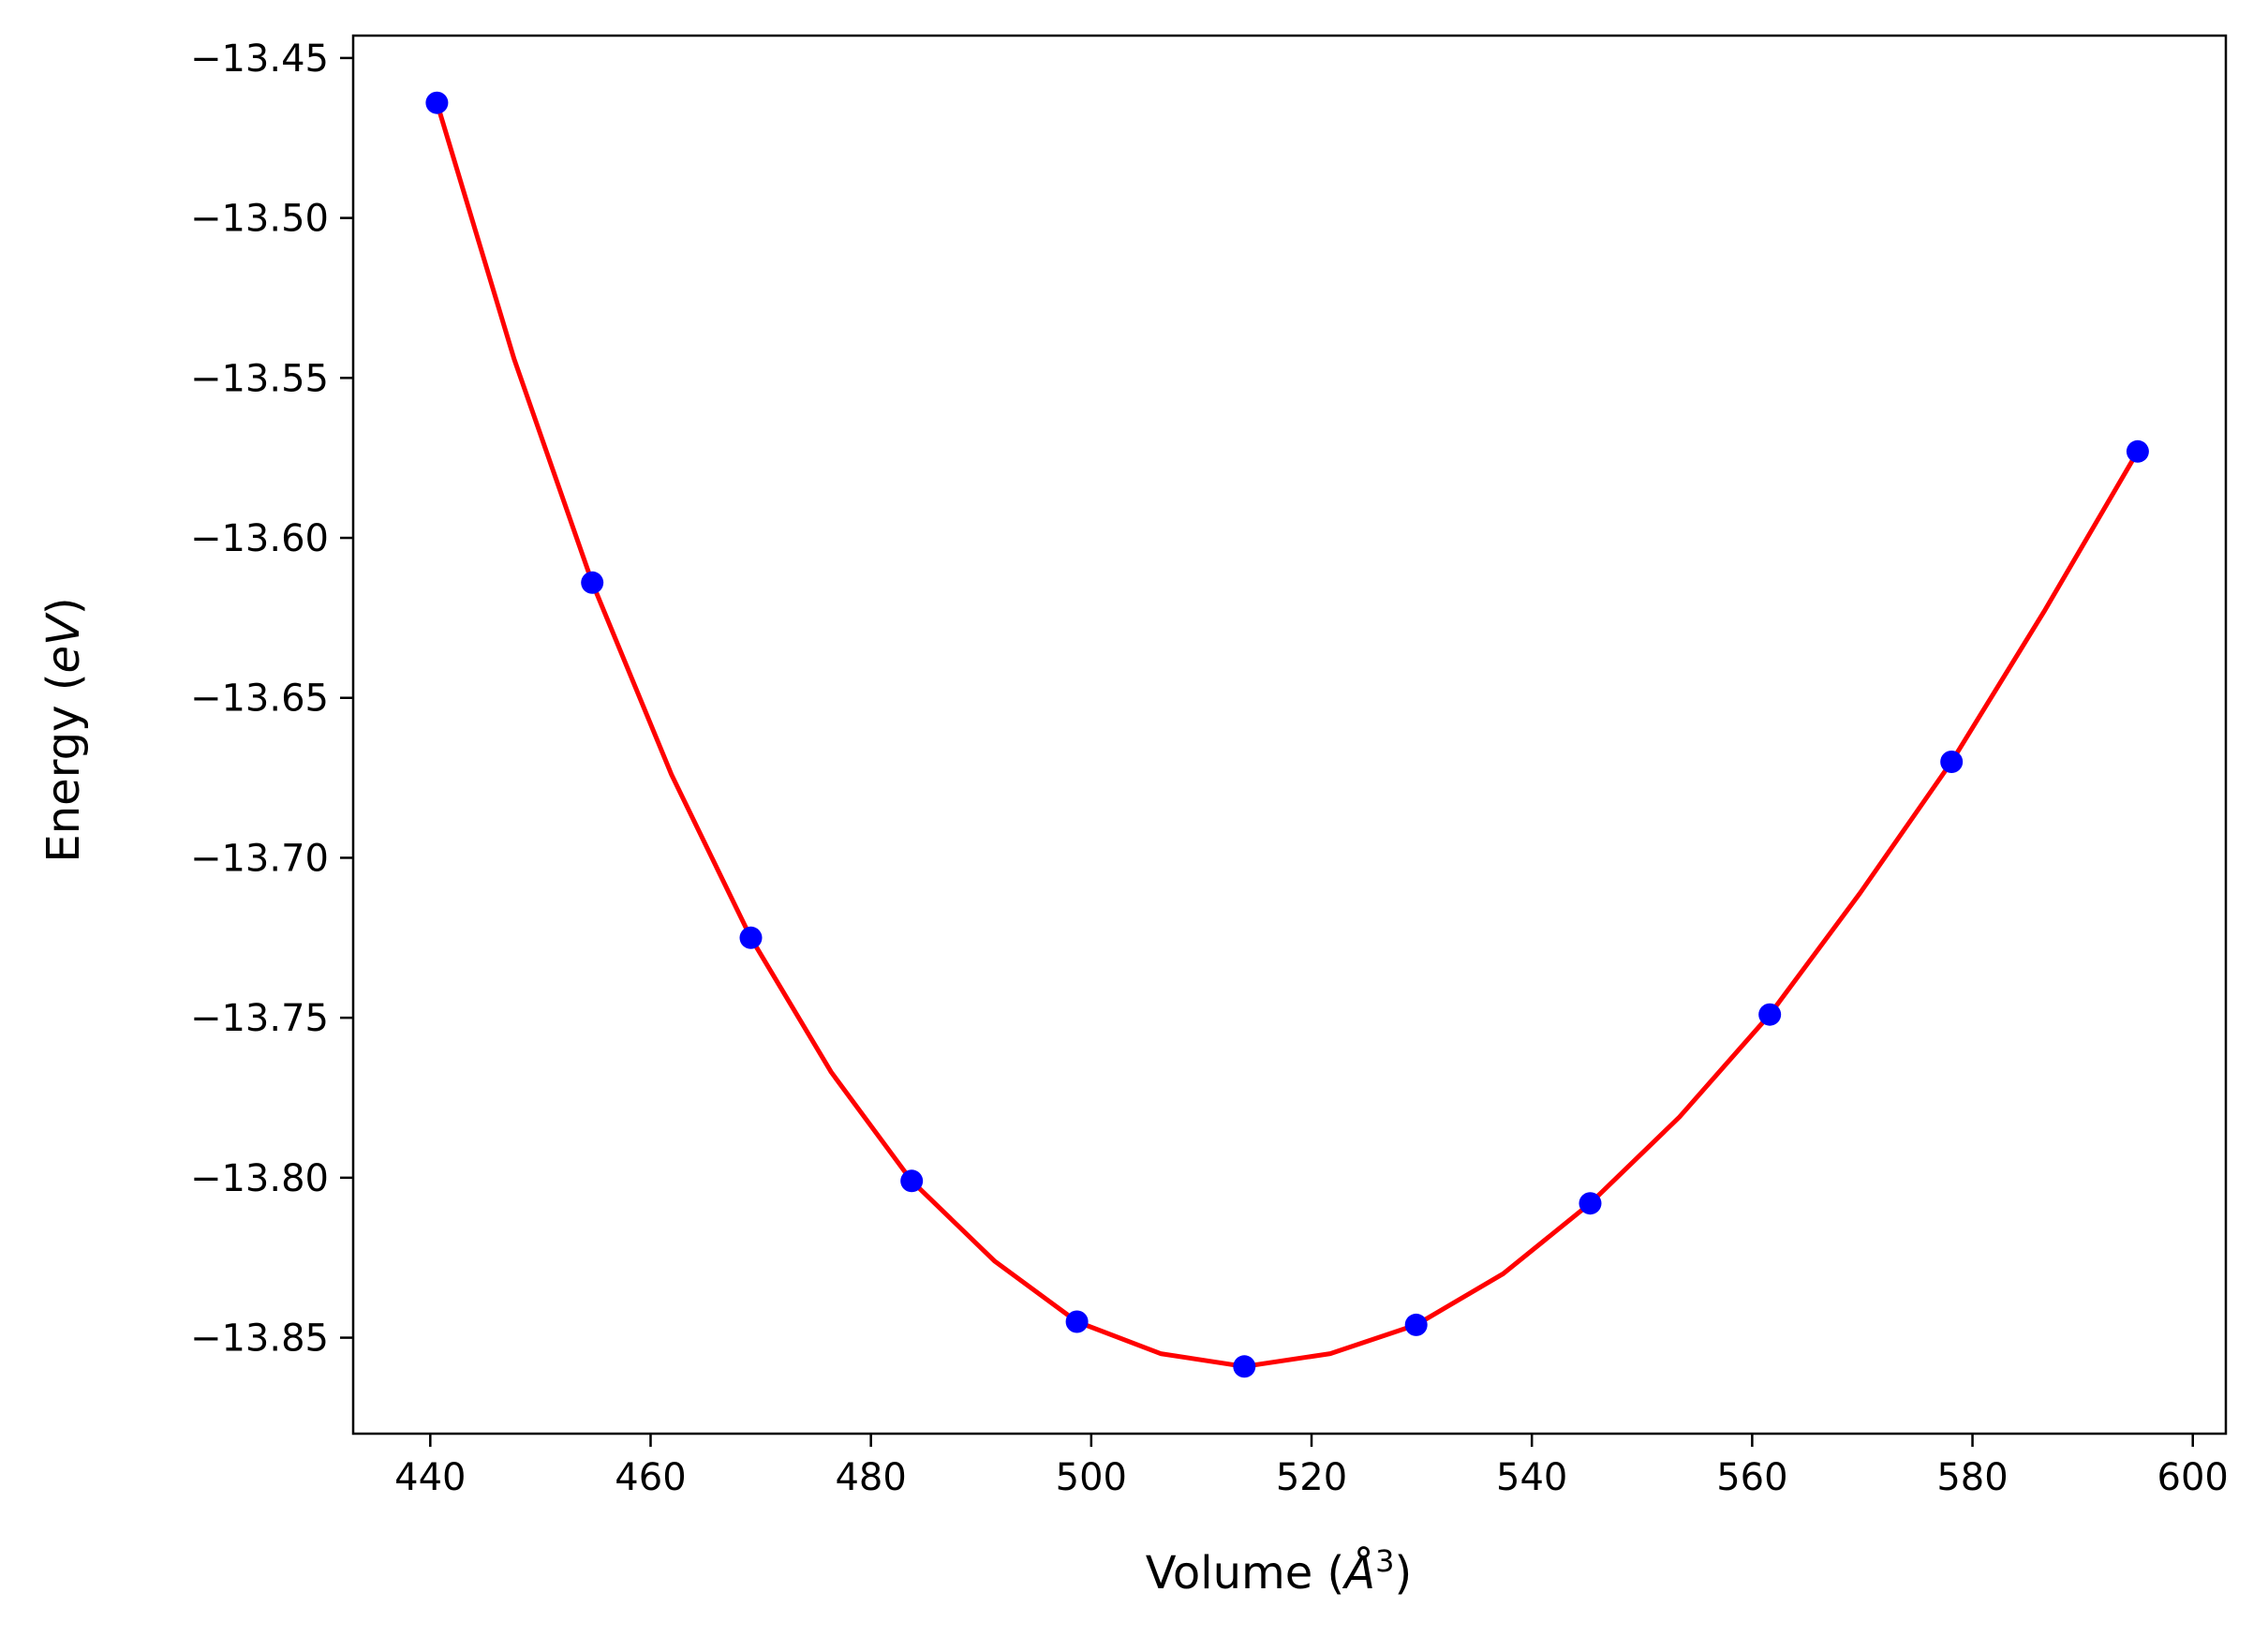 The width and height of the screenshot is (2268, 1637). I want to click on x-tick-label: 500, so click(1091, 1477).